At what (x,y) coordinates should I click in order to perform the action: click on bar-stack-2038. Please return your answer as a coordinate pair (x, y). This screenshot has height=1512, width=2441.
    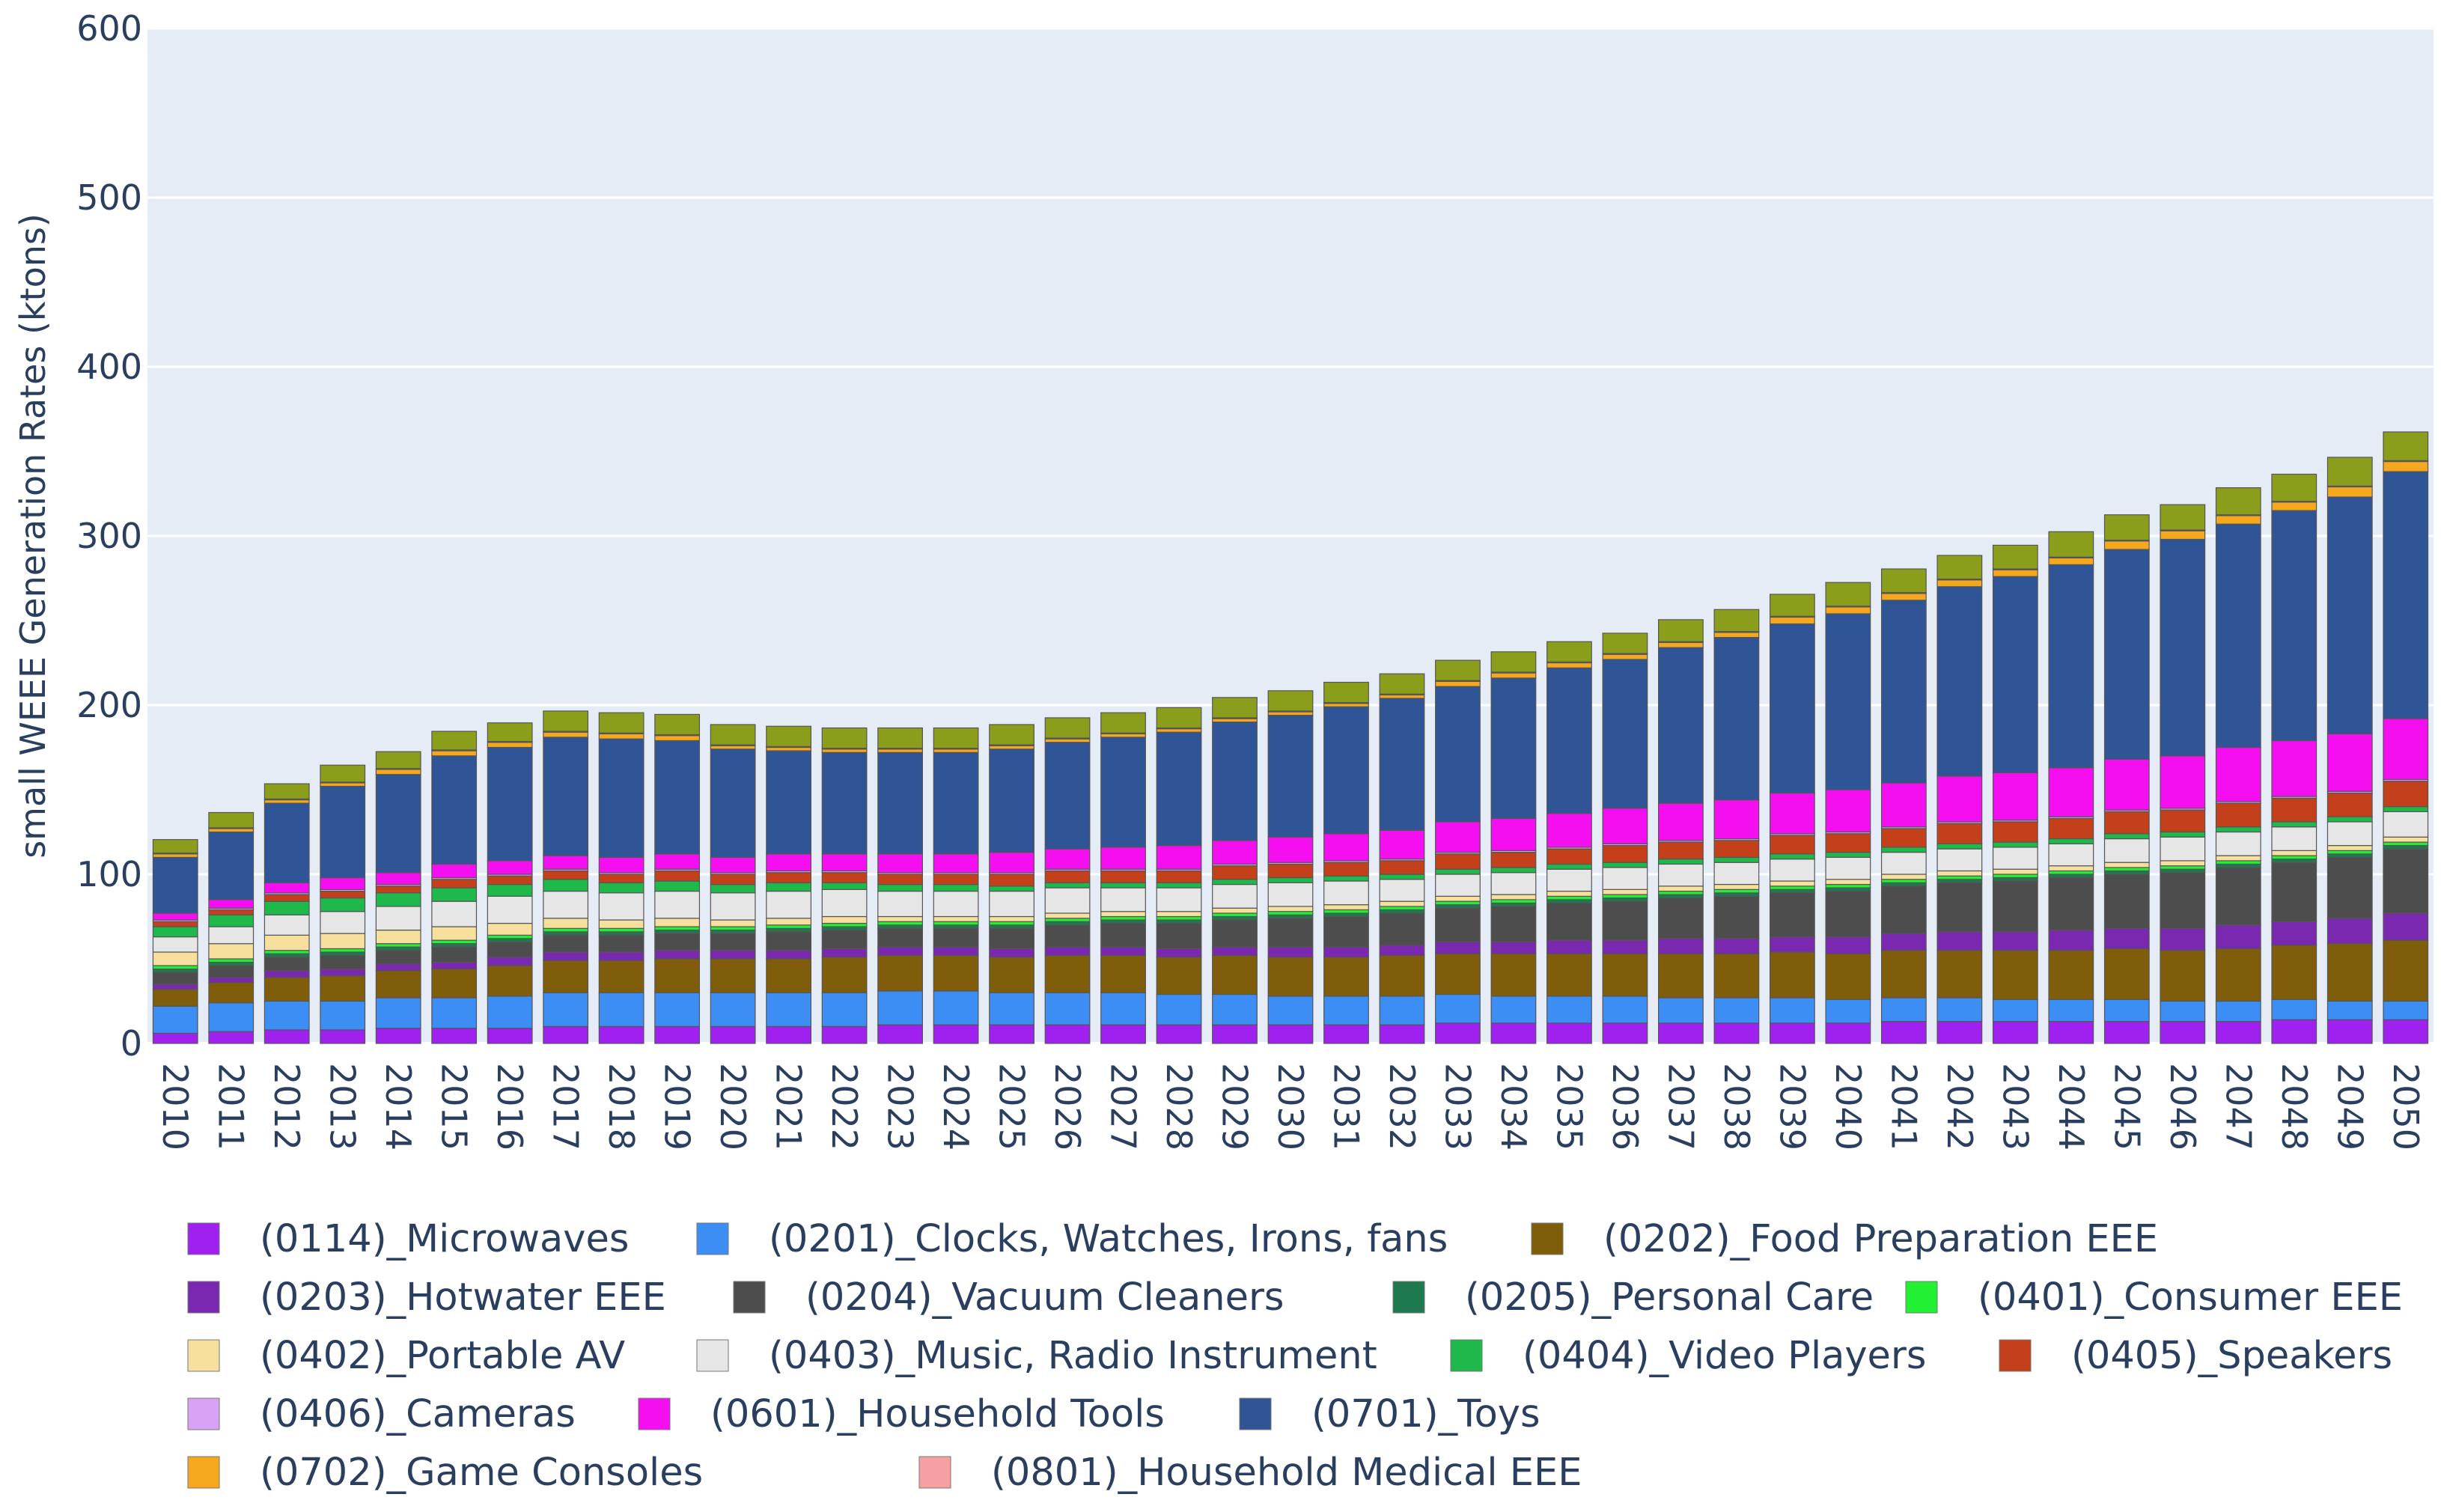
    Looking at the image, I should click on (1737, 826).